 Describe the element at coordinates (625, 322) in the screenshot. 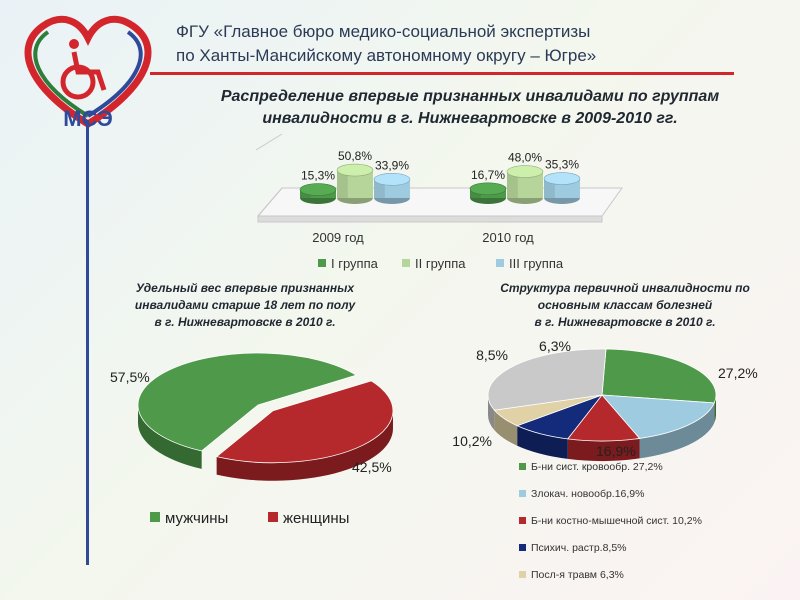

I see `disease-title-line3: в г. Нижневартовске в 2010 г.` at that location.